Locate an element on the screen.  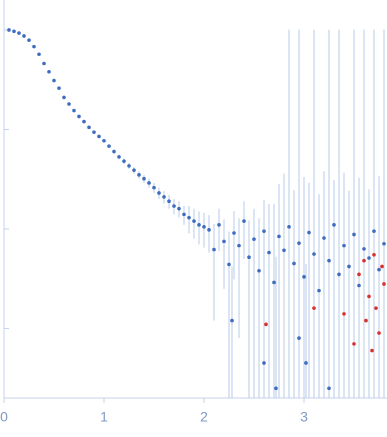
x-tick-label: 0 is located at coordinates (4, 417).